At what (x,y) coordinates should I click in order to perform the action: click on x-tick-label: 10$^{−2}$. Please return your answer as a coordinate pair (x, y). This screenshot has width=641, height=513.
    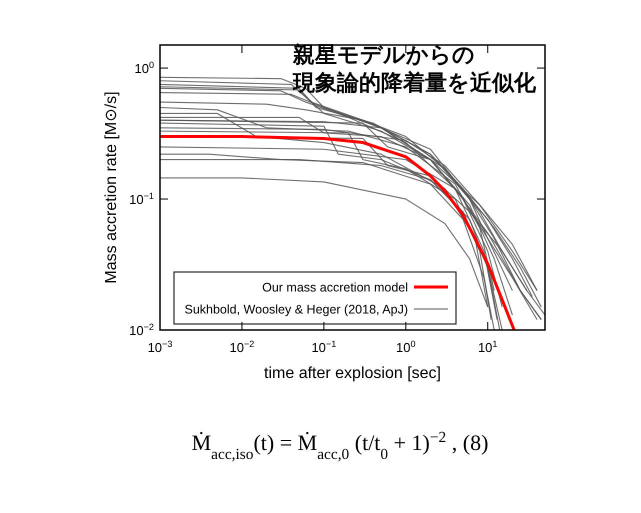
    Looking at the image, I should click on (242, 347).